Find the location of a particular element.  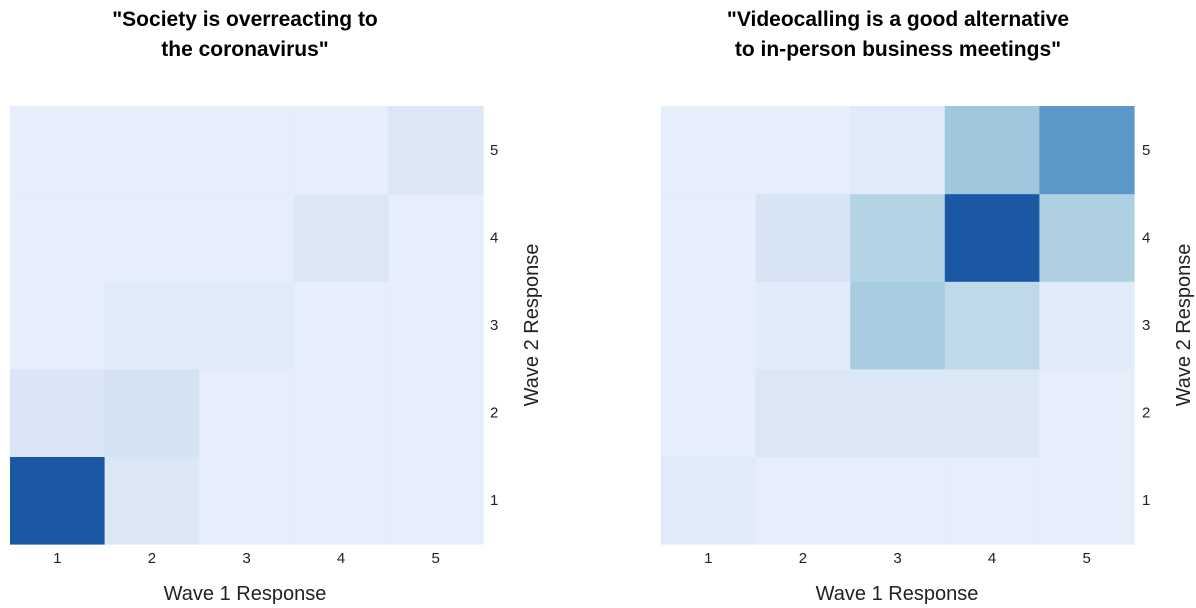

x-tick-labels-right: 1 2 3 4 5 is located at coordinates (897, 558).